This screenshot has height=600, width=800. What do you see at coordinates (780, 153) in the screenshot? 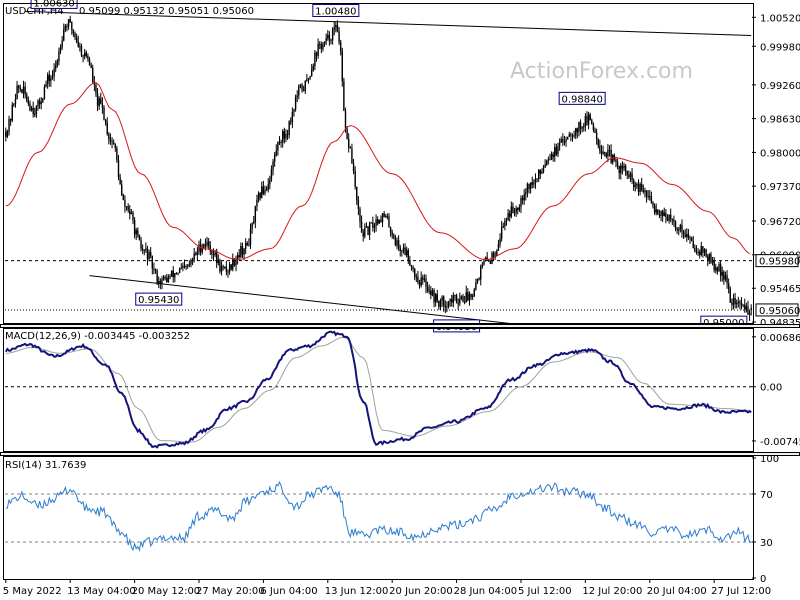
I see `price-tick-label: 0.98000` at bounding box center [780, 153].